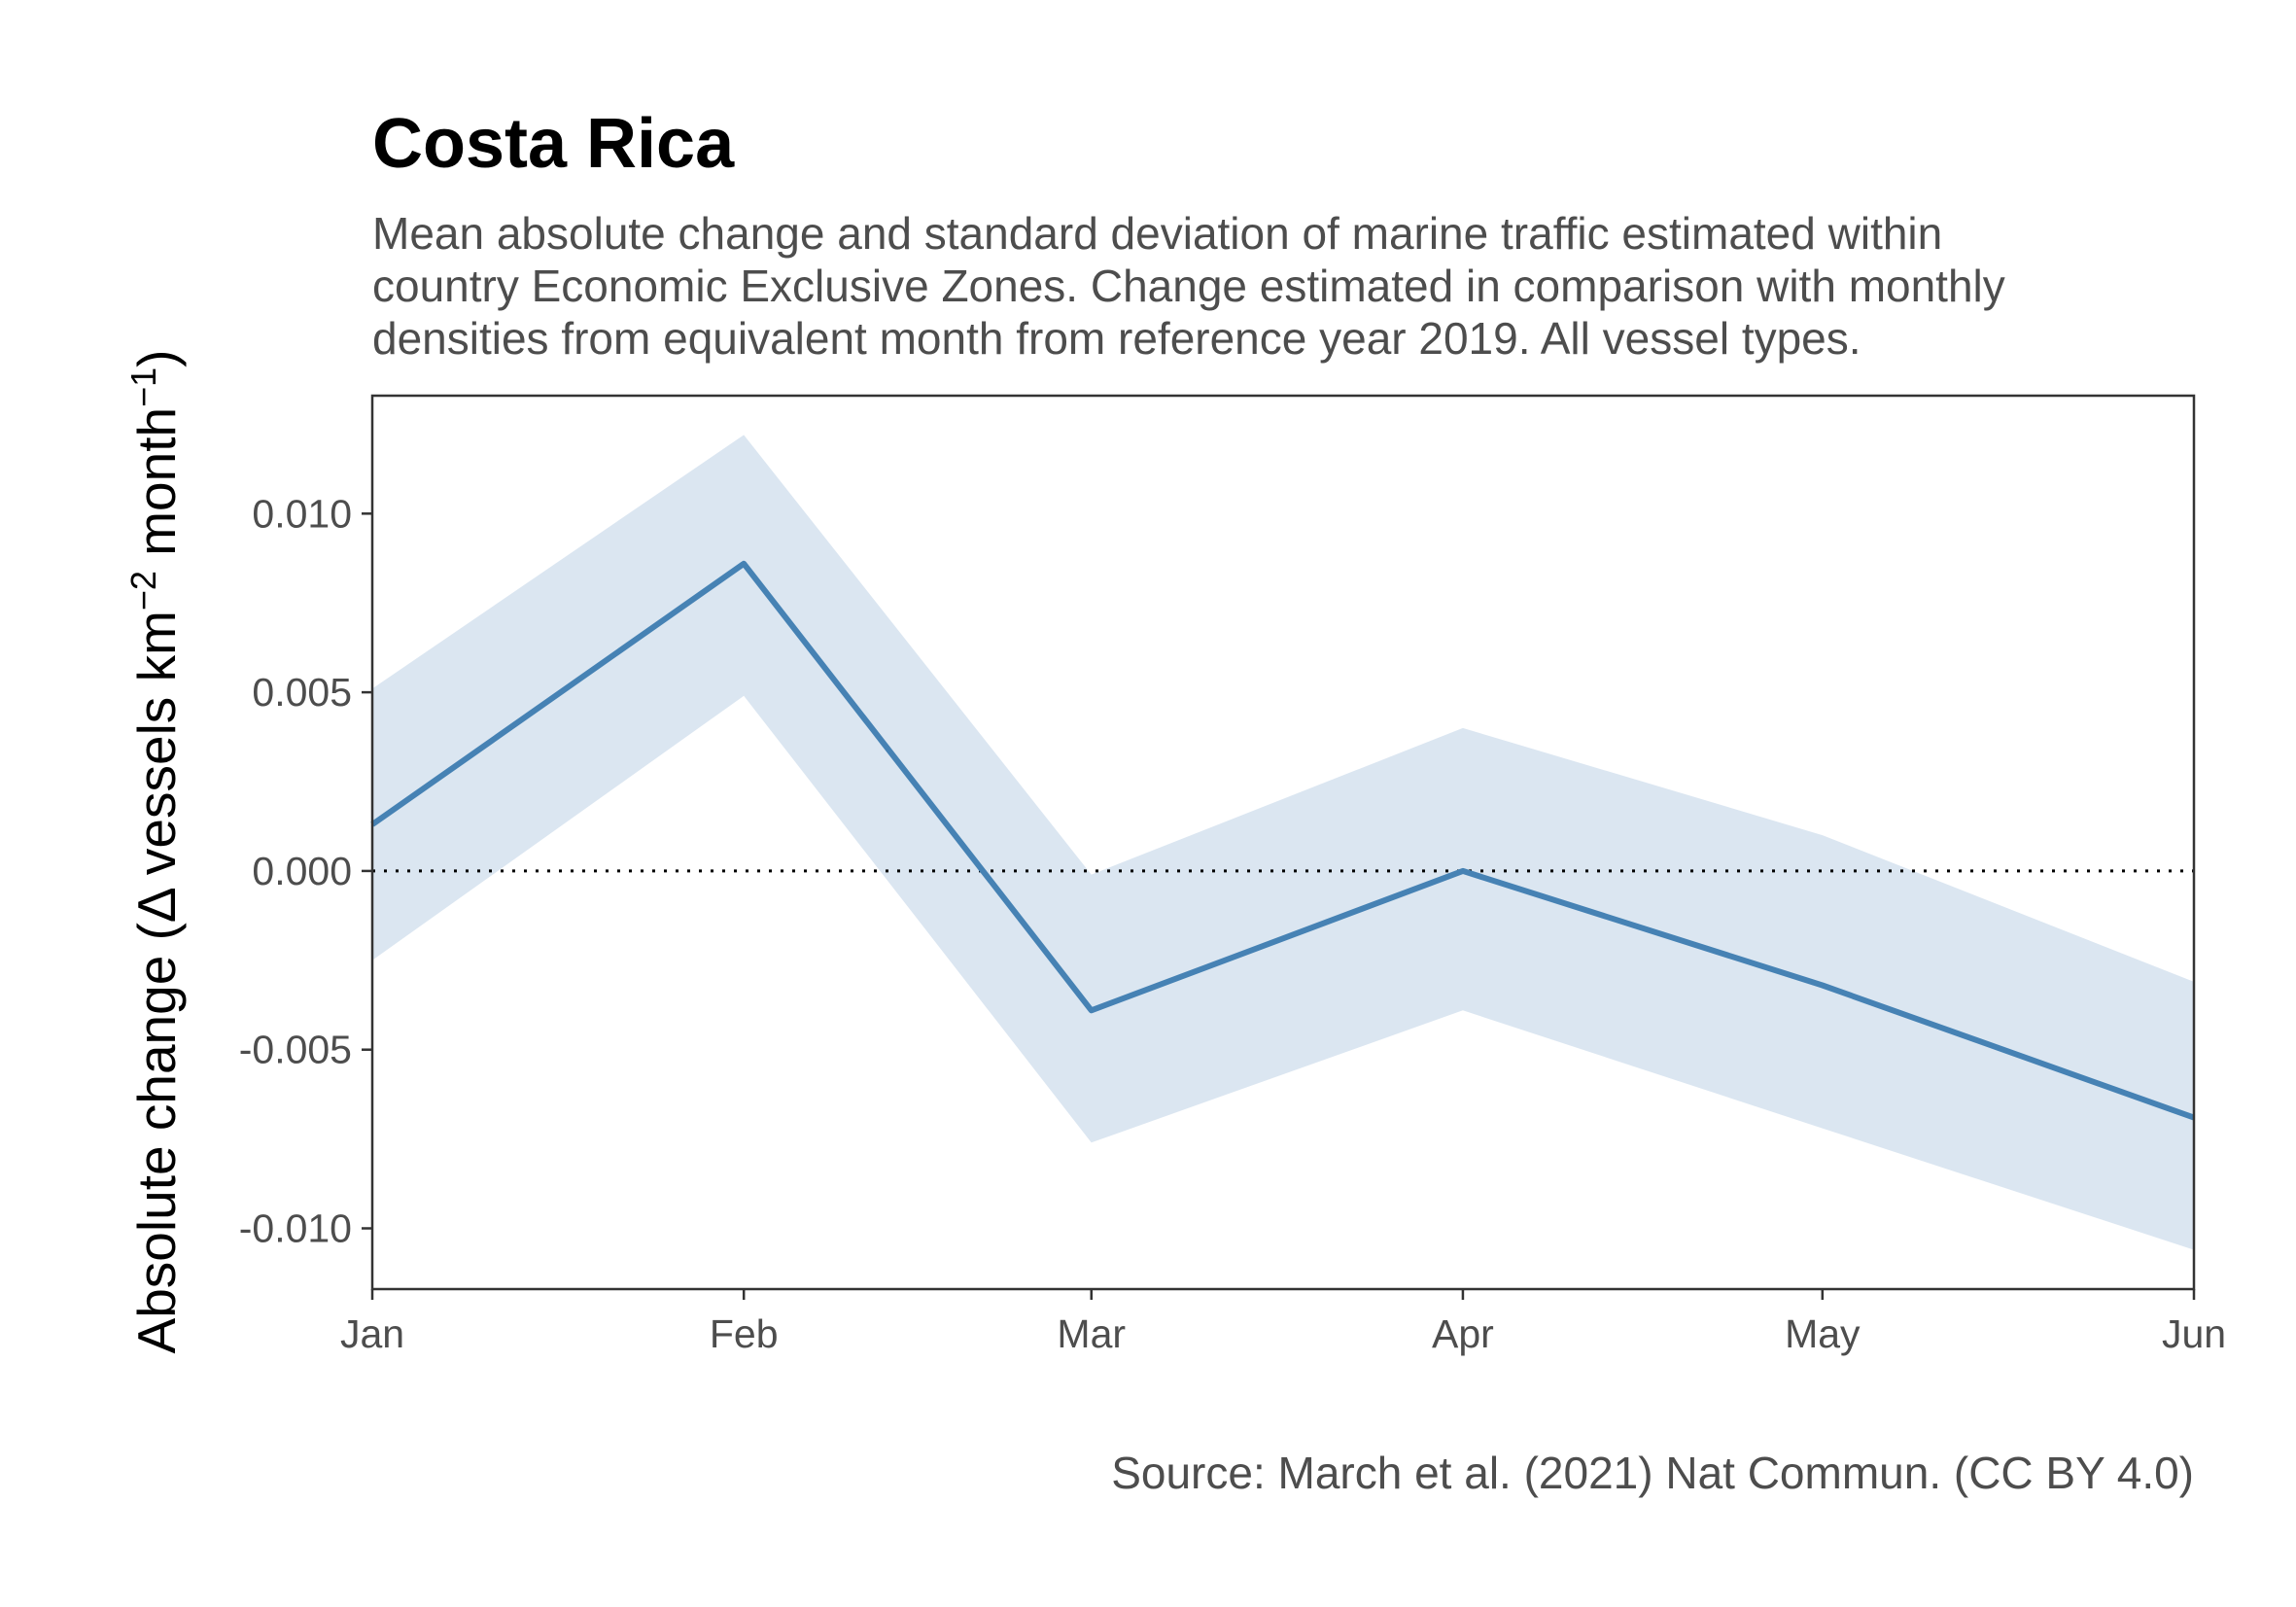  I want to click on x-tick-label: Mar, so click(1091, 1333).